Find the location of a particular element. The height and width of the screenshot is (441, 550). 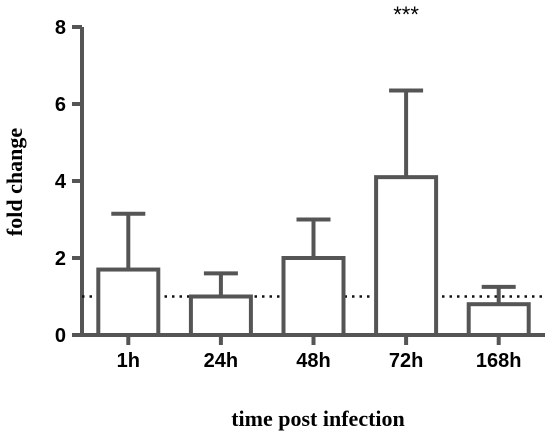

significance-annotation: *** is located at coordinates (406, 14).